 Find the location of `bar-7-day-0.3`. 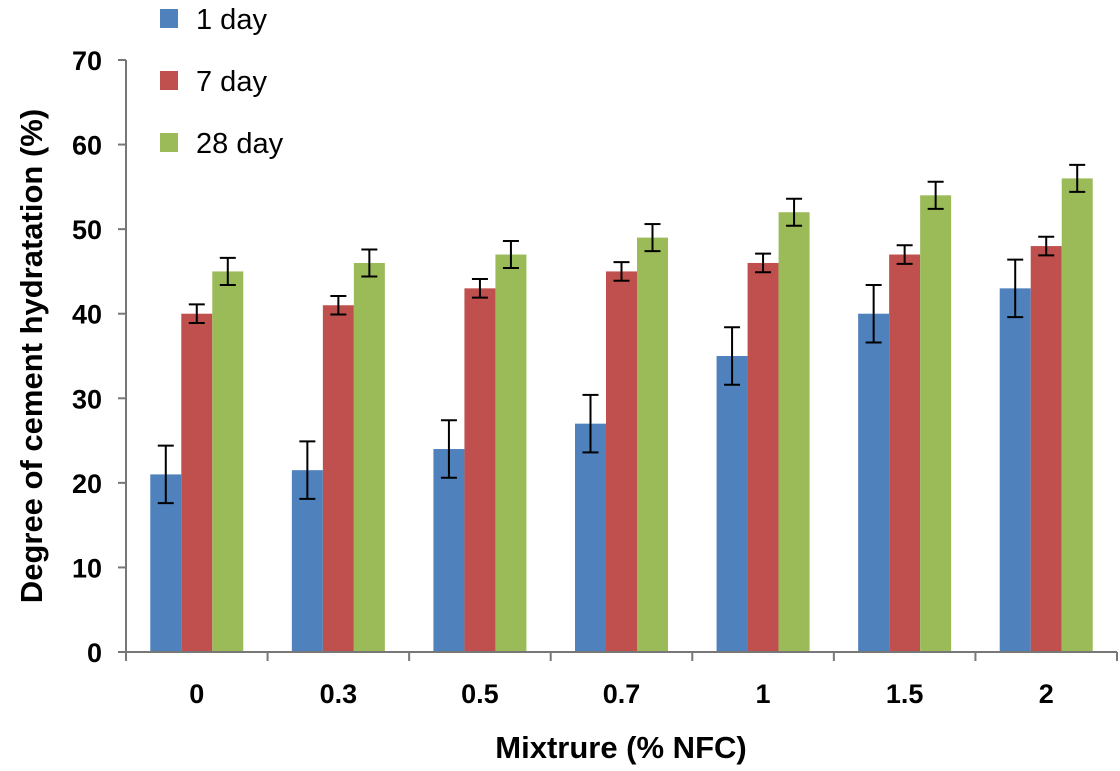

bar-7-day-0.3 is located at coordinates (338, 478).